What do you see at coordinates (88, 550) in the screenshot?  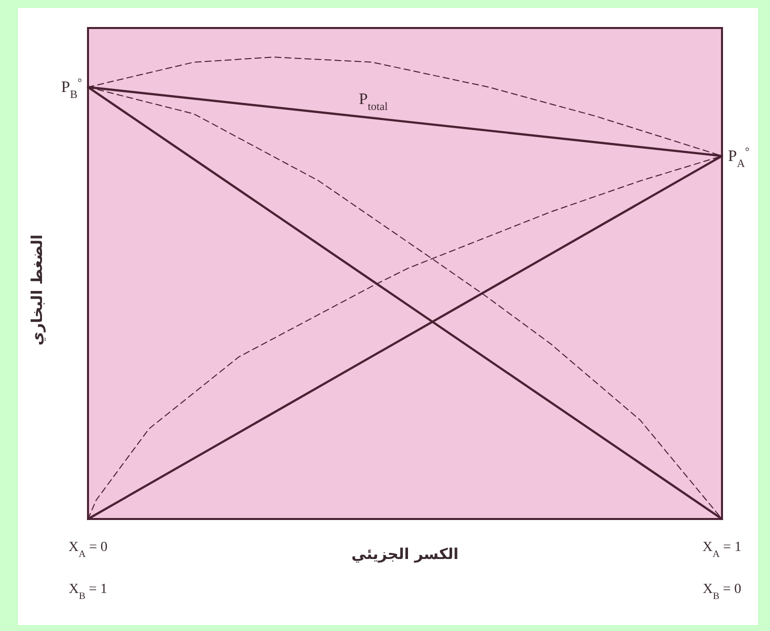 I see `x-tick-label: X$_{A}$ = 0` at bounding box center [88, 550].